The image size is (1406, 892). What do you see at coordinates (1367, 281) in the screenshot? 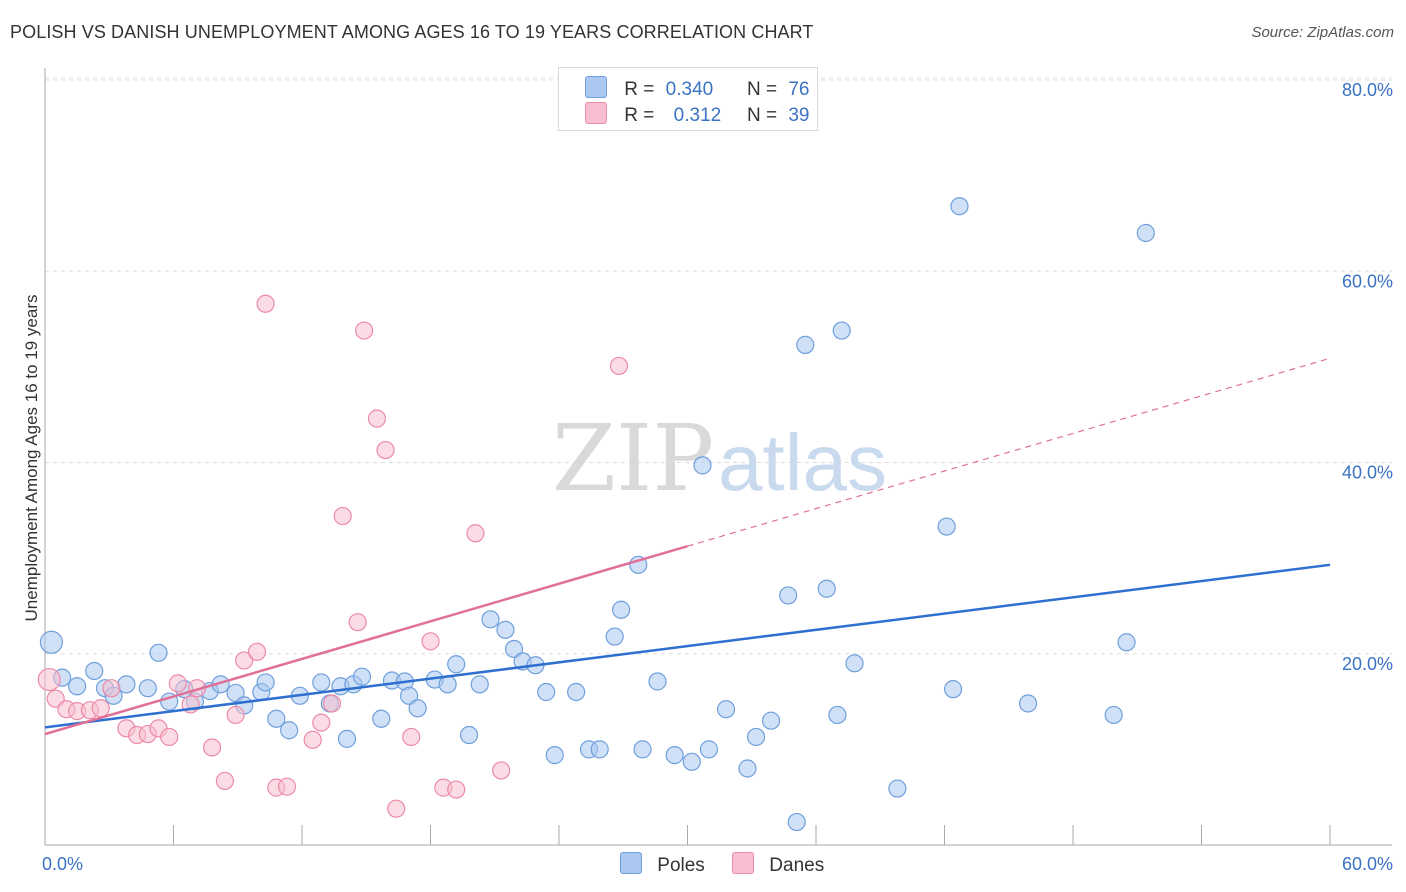
I see `y-tick-label: 60.0%` at bounding box center [1367, 281].